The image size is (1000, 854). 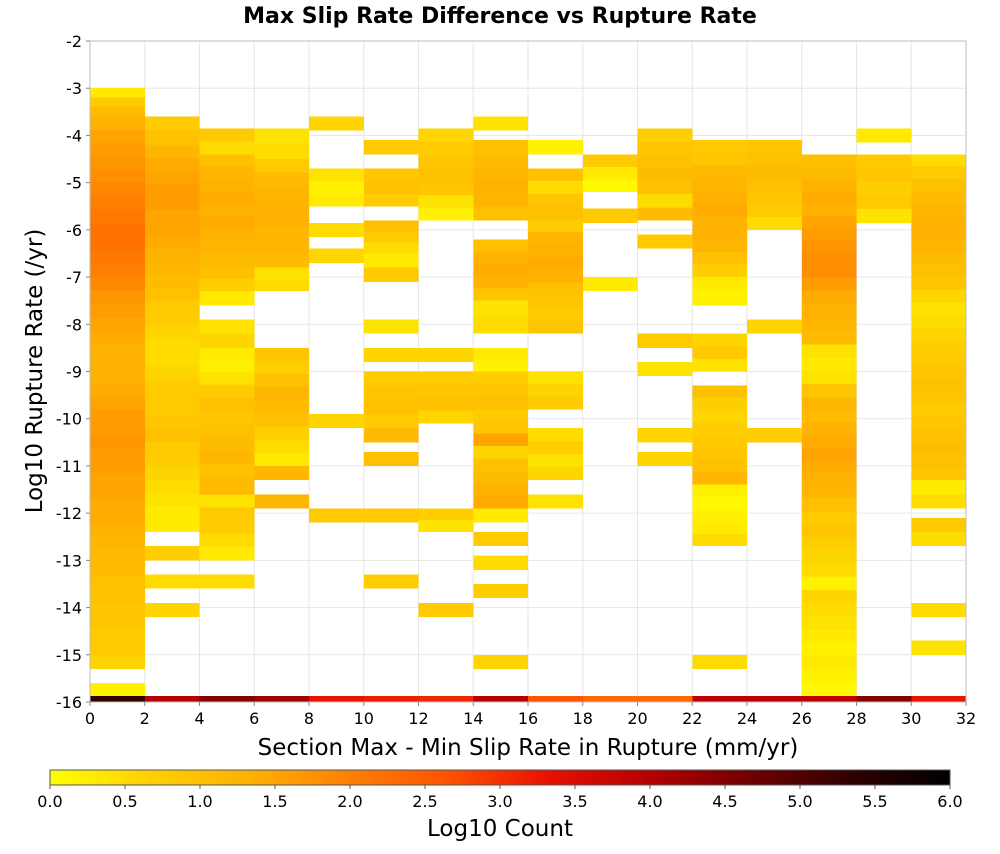 I want to click on colorbar-tick-label: 1.5, so click(x=274, y=801).